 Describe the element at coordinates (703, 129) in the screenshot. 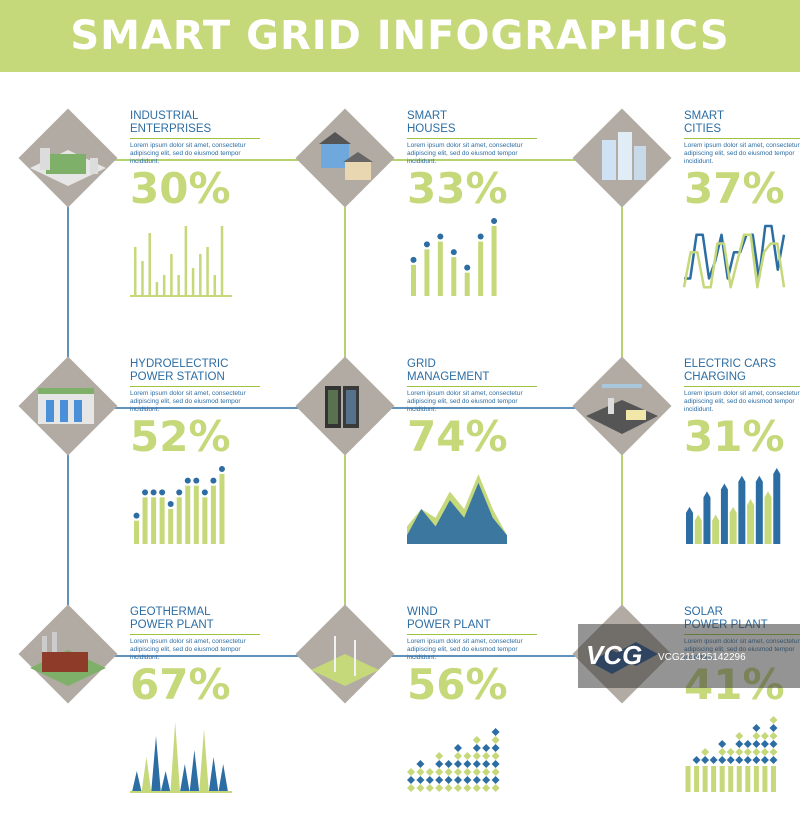

I see `panel-title-line: CITIES` at that location.